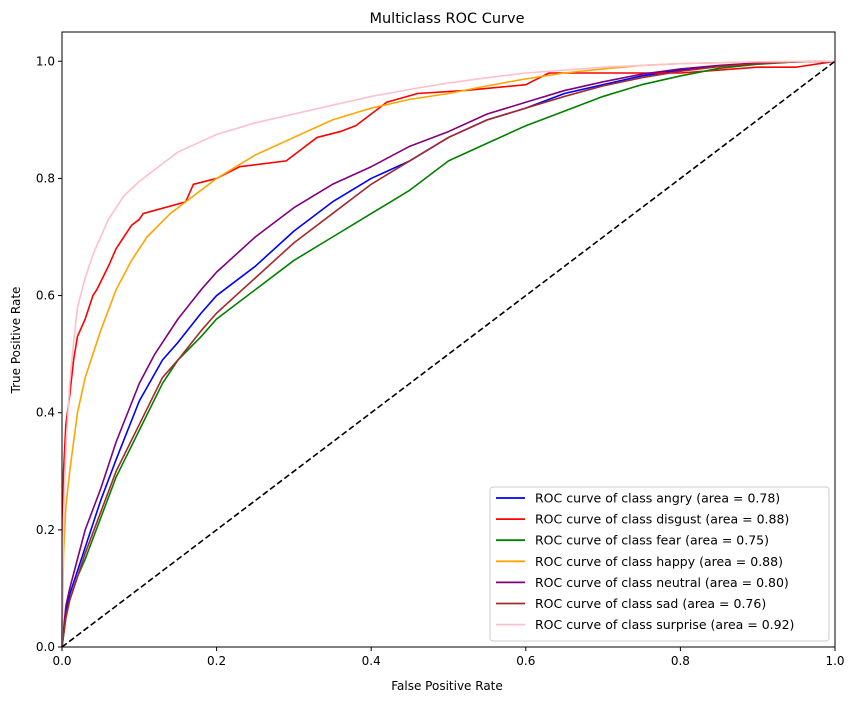  What do you see at coordinates (446, 19) in the screenshot?
I see `chart-title: Multiclass ROC Curve` at bounding box center [446, 19].